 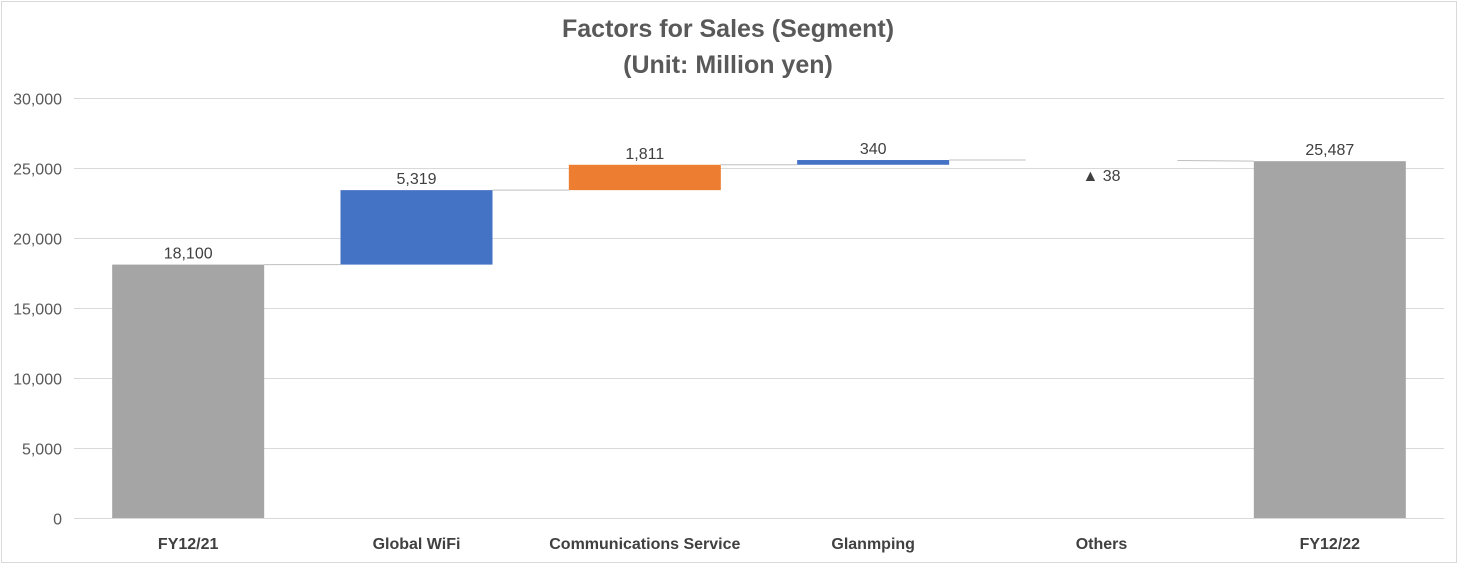 I want to click on connector-line, so click(x=1215, y=161).